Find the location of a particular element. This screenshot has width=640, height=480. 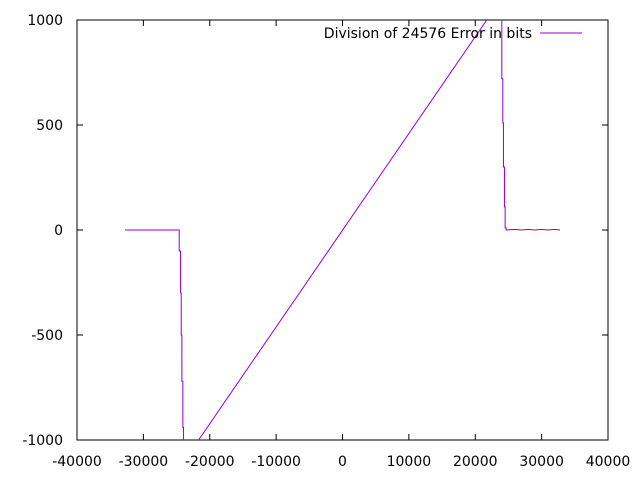

legend-label: Division of 24576 Error in bits is located at coordinates (428, 34).